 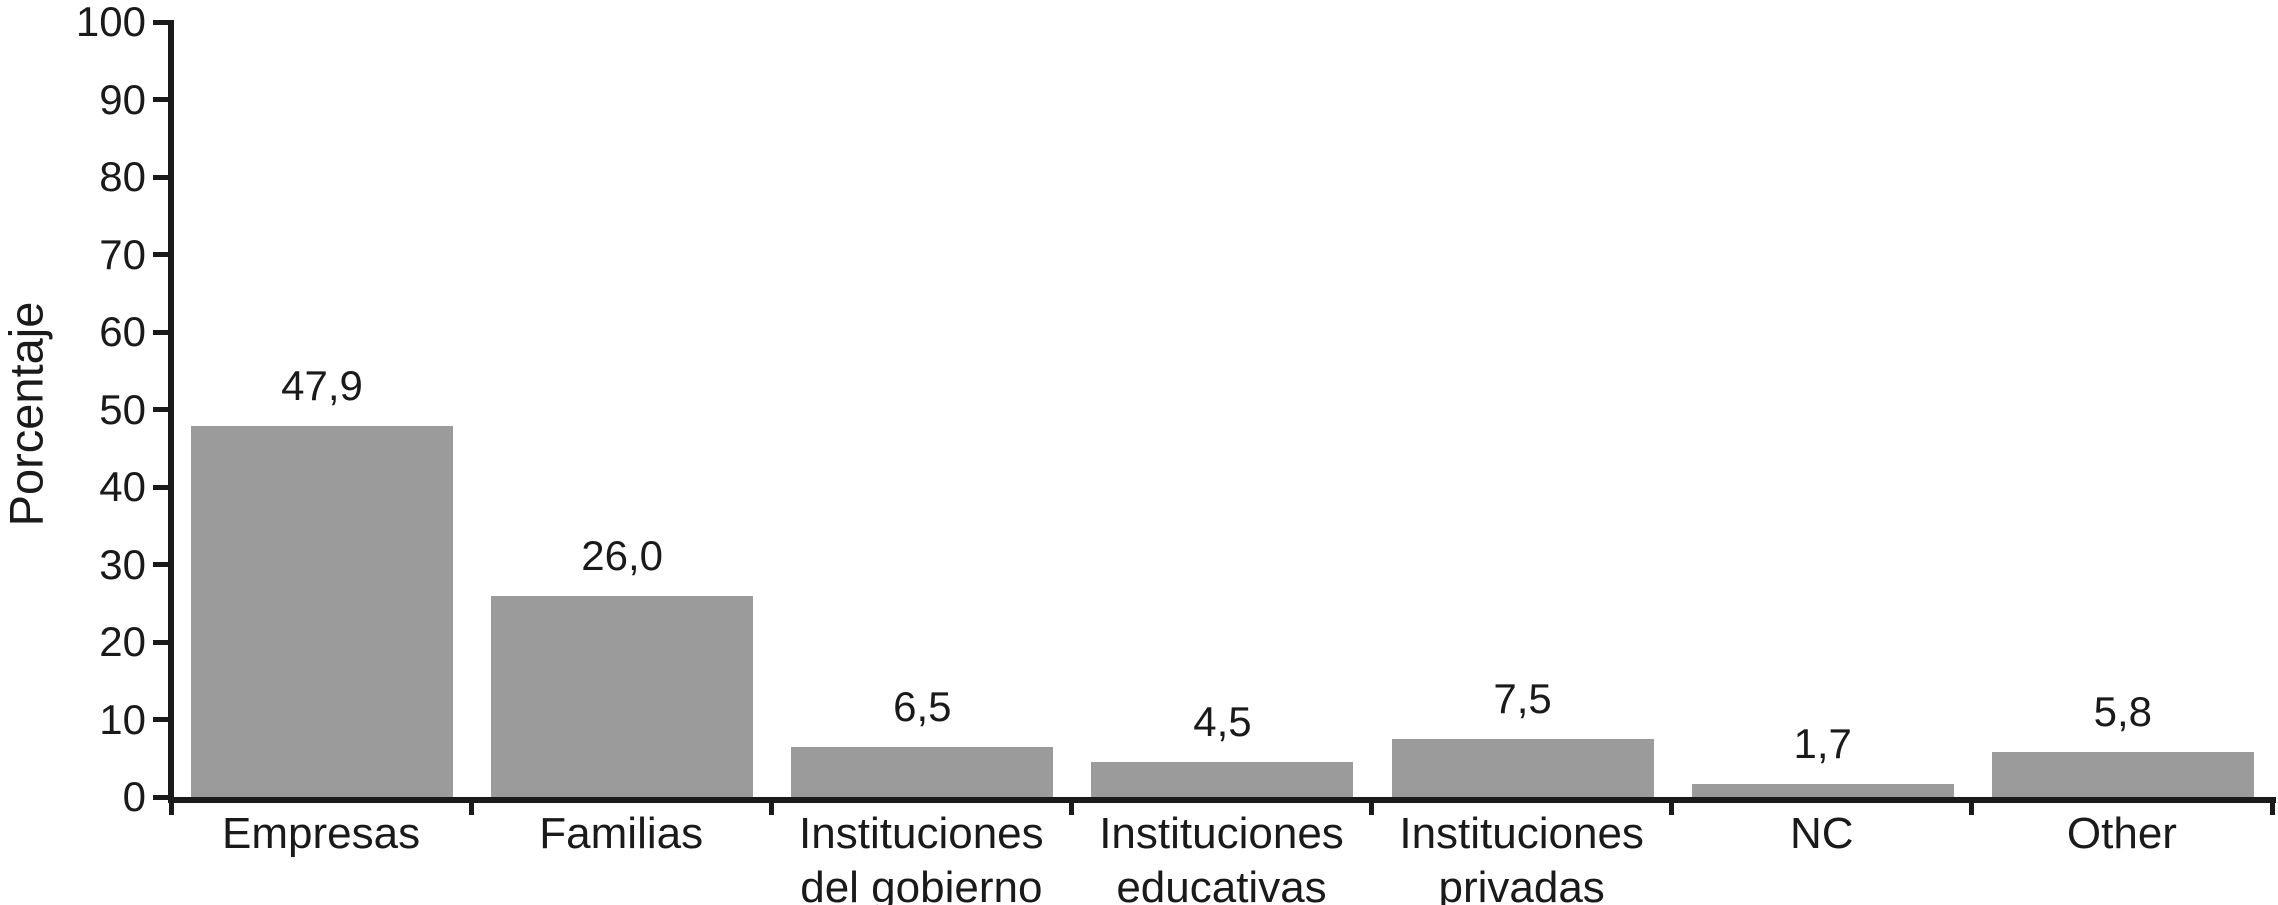 What do you see at coordinates (1222, 722) in the screenshot?
I see `bar-value-label-3: 4,5` at bounding box center [1222, 722].